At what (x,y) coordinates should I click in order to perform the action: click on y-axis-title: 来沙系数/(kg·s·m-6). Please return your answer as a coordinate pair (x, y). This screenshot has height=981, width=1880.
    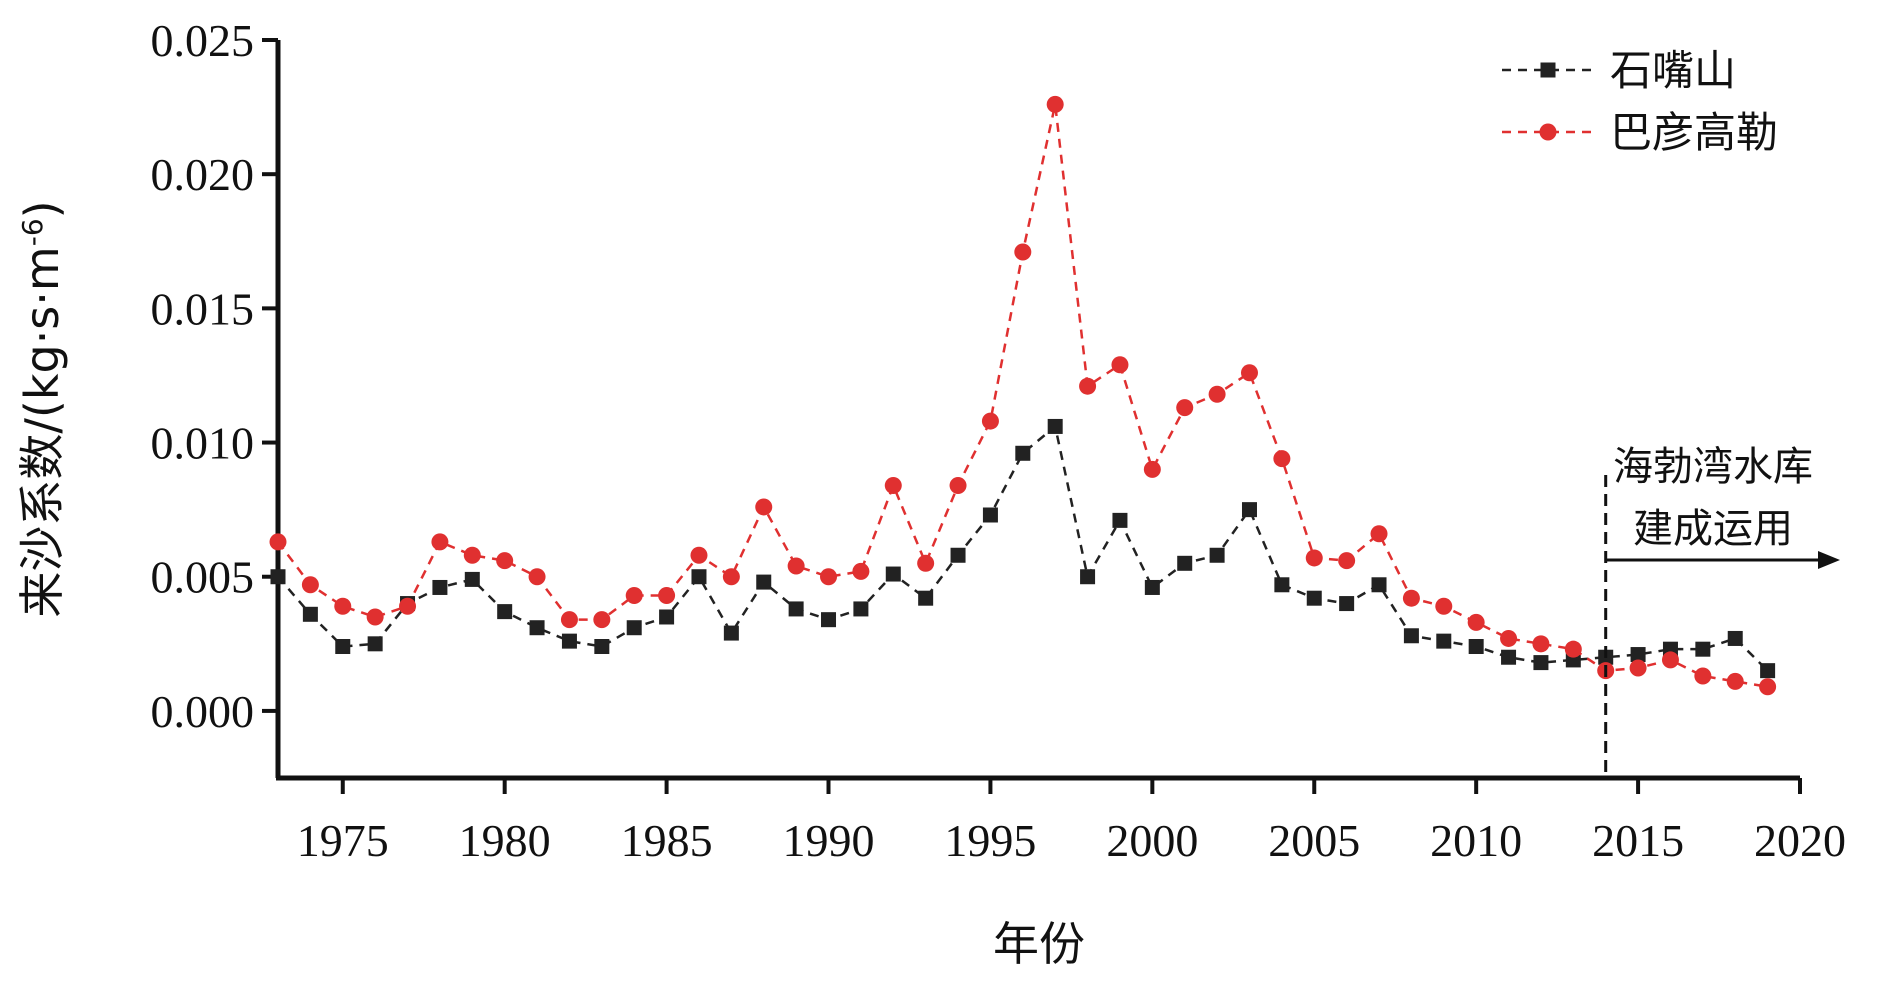
    Looking at the image, I should click on (42, 408).